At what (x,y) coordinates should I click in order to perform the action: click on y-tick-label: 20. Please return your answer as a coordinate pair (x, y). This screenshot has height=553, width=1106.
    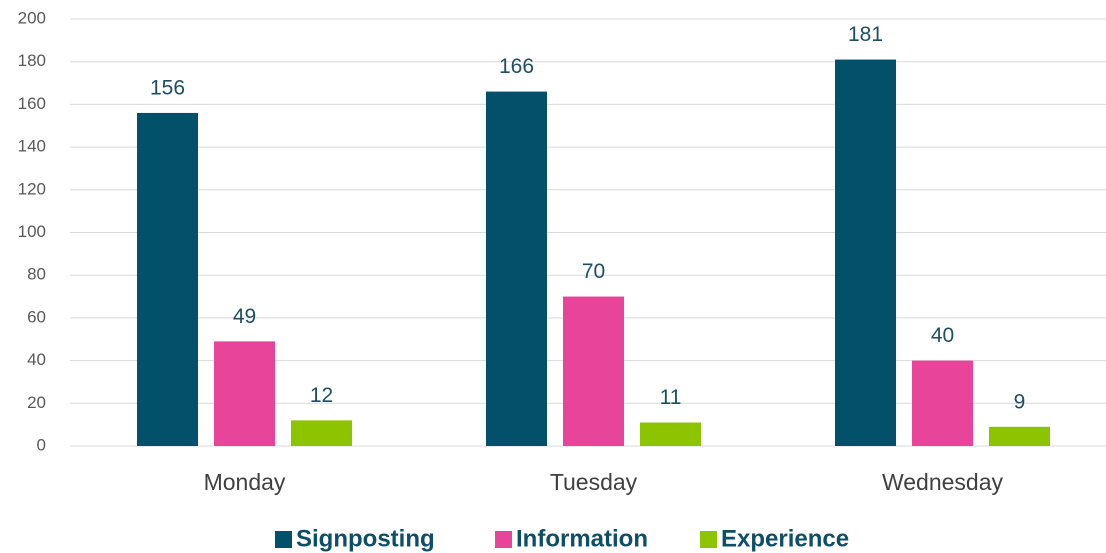
    Looking at the image, I should click on (36, 402).